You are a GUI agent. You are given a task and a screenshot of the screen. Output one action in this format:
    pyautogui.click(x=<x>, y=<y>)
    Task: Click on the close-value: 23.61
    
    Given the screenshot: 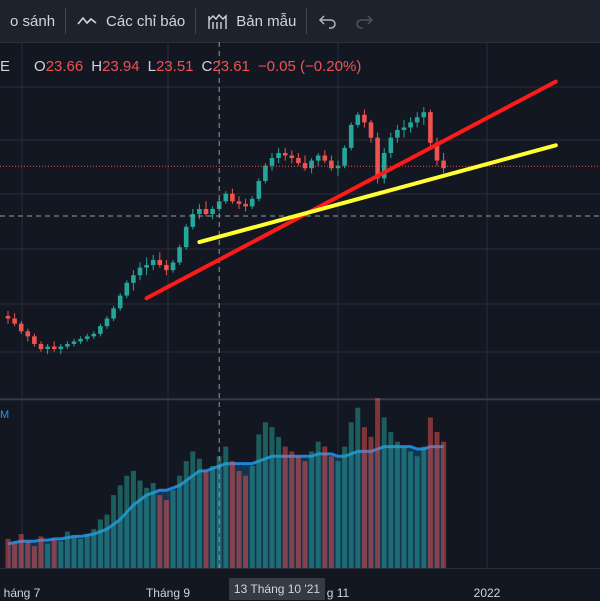 What is the action you would take?
    pyautogui.click(x=231, y=66)
    